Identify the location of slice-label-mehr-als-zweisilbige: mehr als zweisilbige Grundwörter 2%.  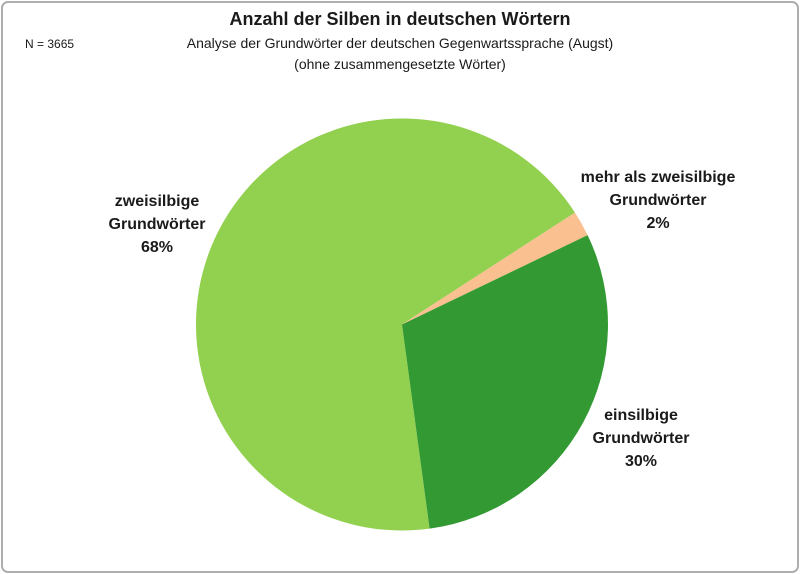
(658, 200).